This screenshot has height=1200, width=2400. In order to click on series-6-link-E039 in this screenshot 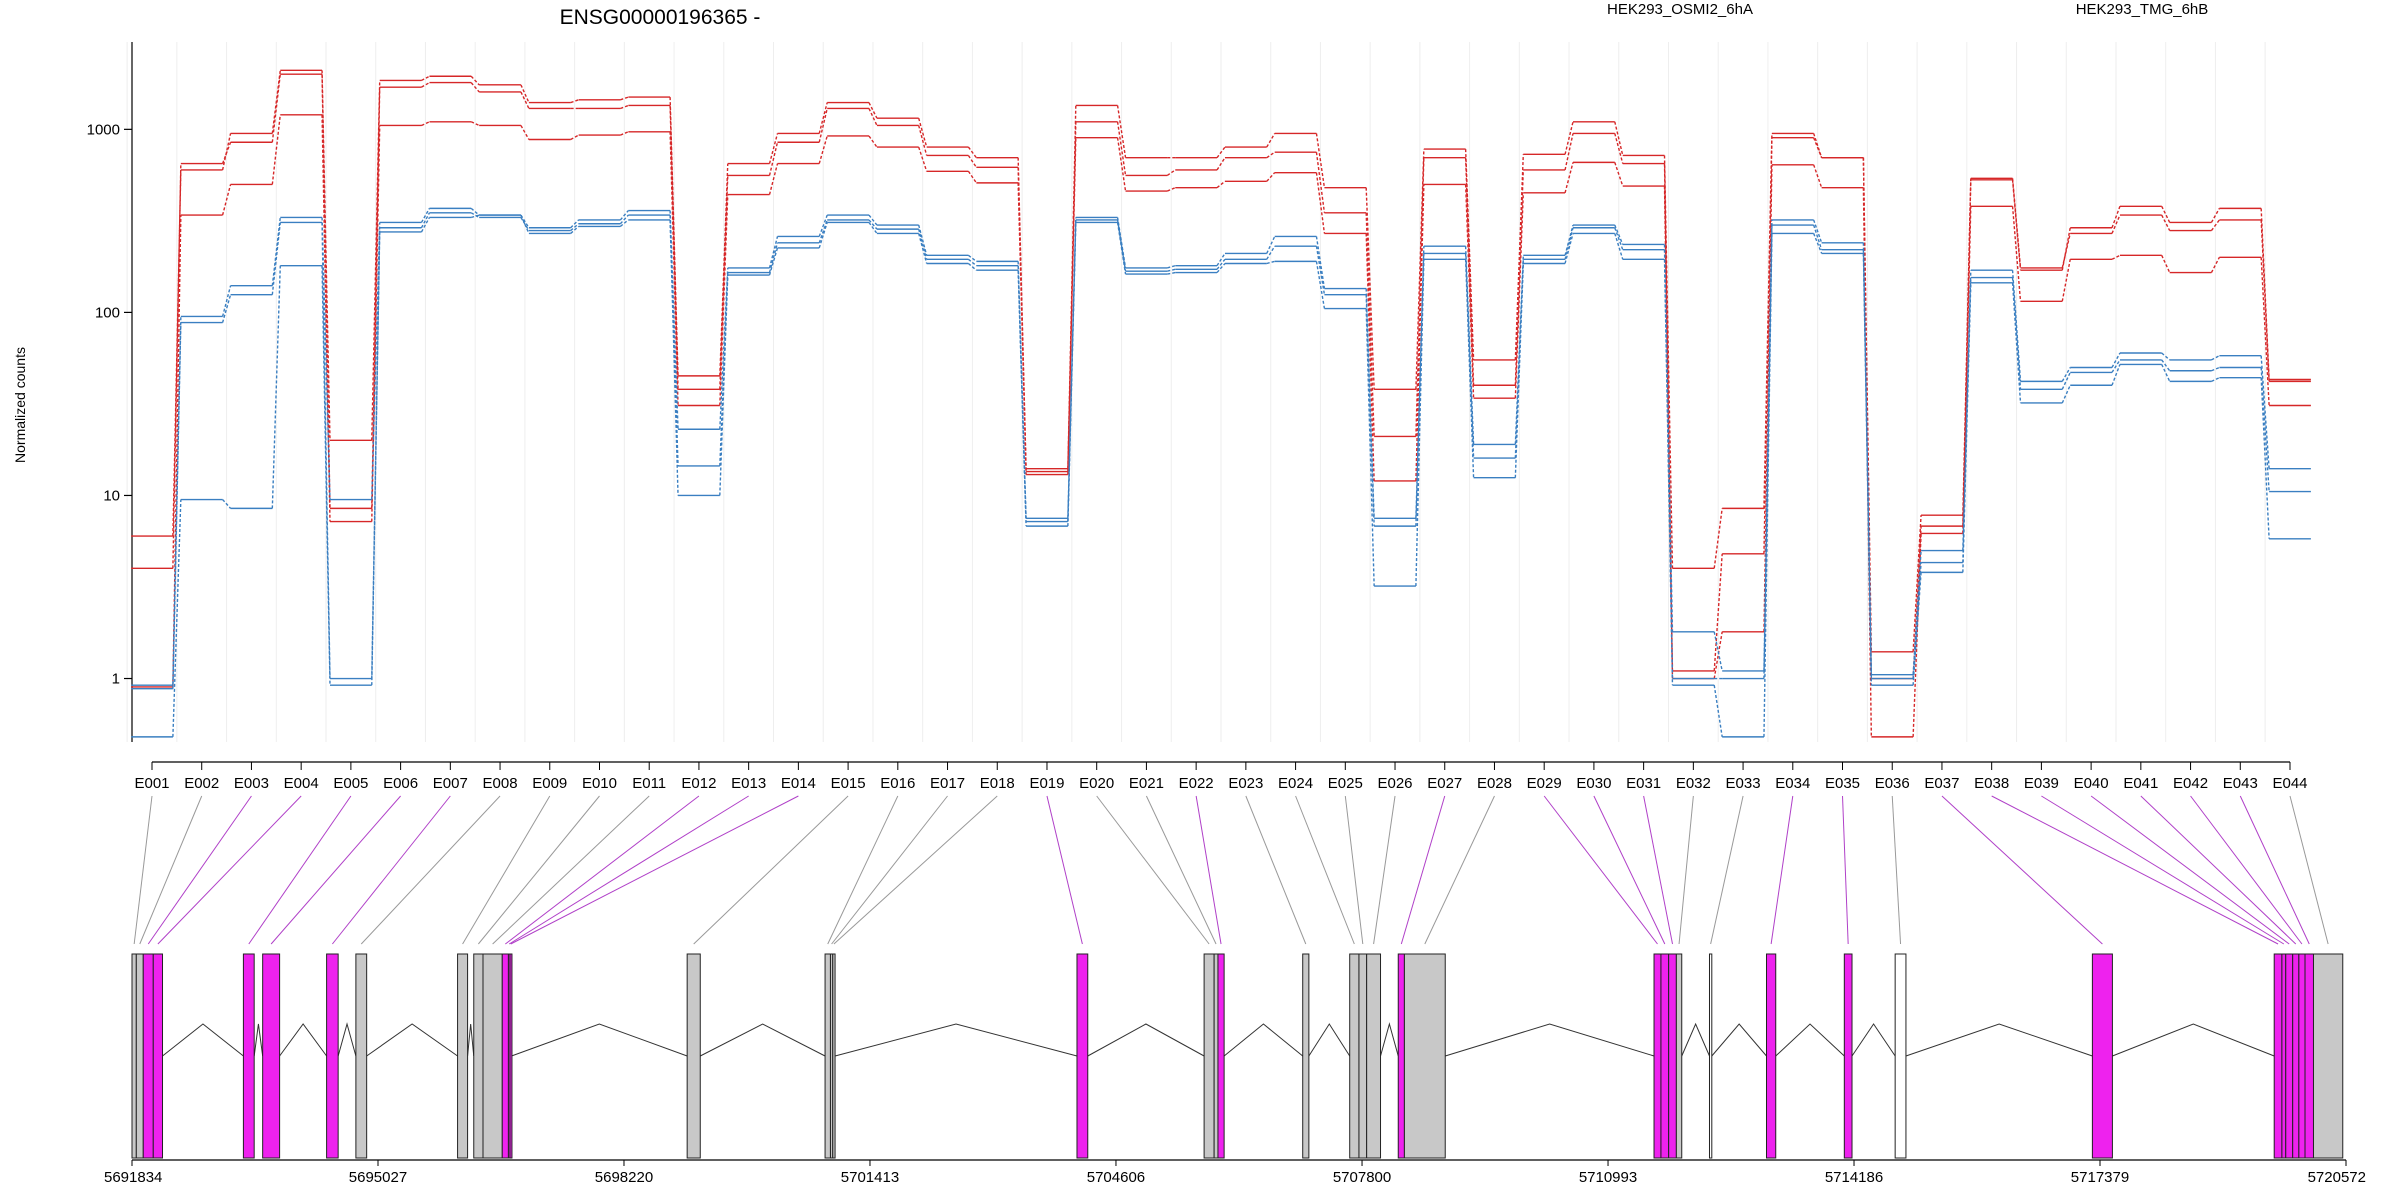, I will do `click(2066, 394)`.